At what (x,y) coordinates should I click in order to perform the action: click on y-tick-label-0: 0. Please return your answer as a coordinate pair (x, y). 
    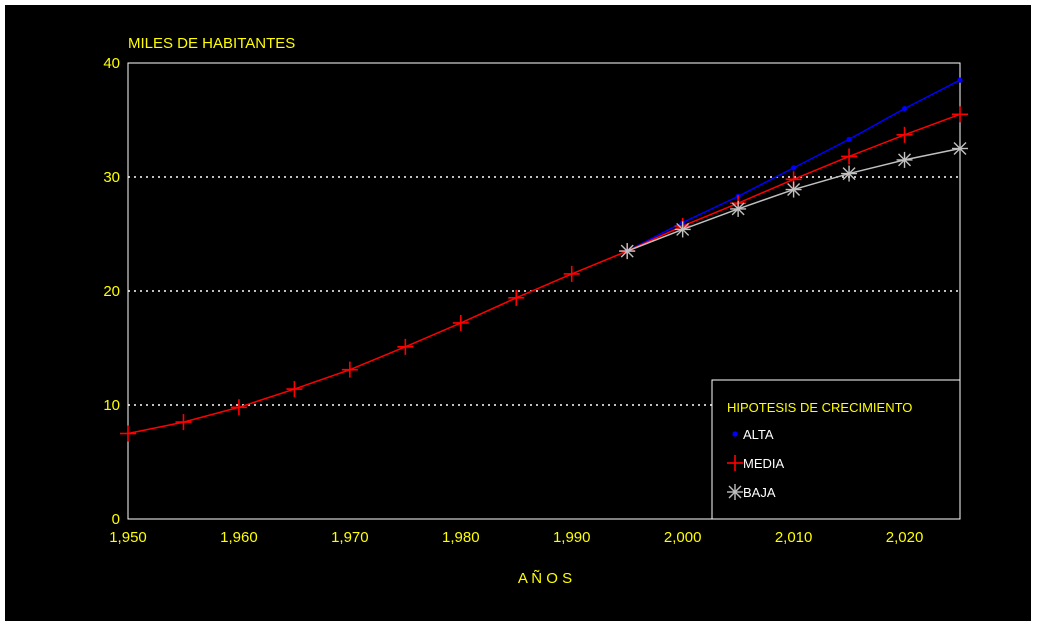
    Looking at the image, I should click on (116, 519).